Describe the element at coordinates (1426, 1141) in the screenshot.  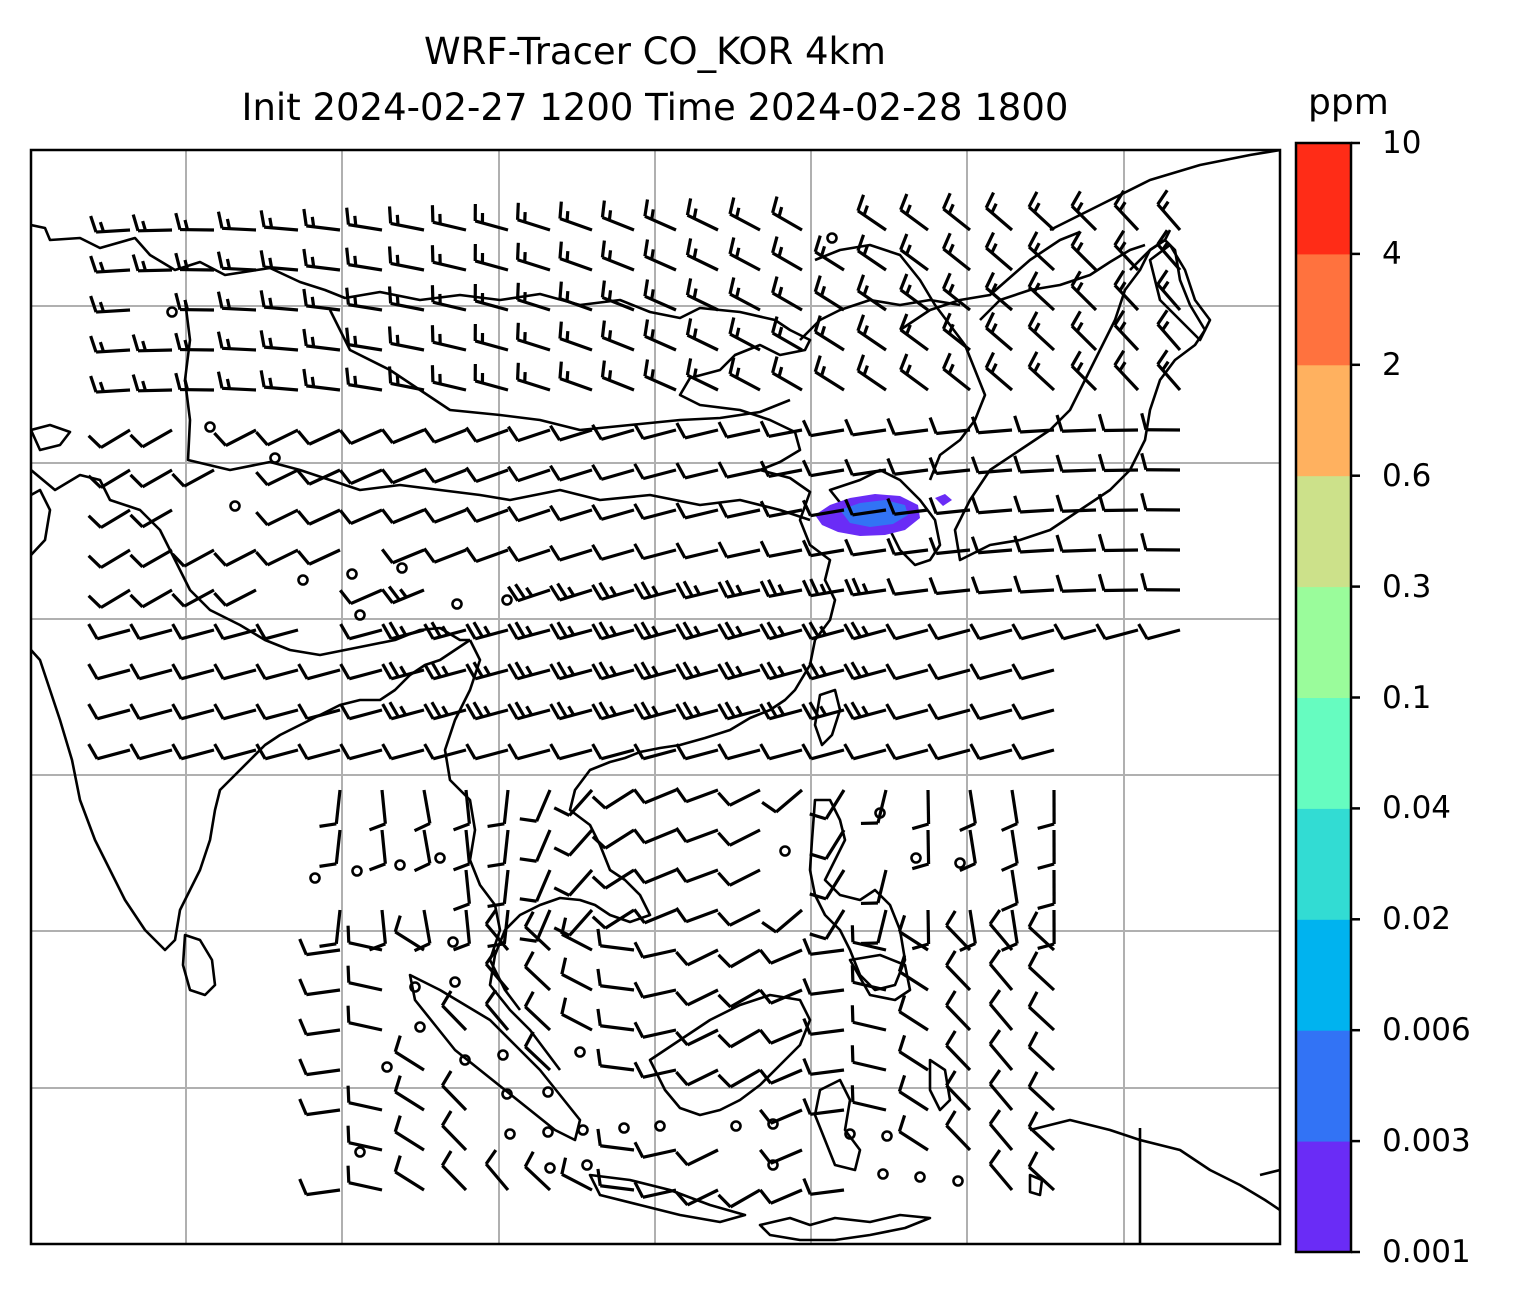
I see `colorbar-tick-label: 0.003` at that location.